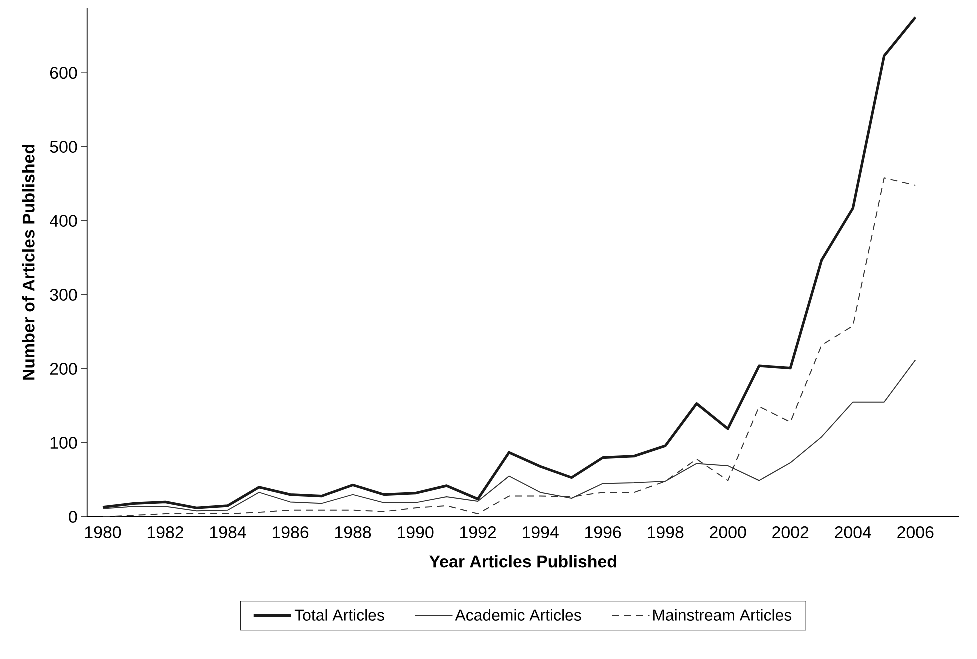  Describe the element at coordinates (228, 532) in the screenshot. I see `x-tick-label: 1984` at that location.